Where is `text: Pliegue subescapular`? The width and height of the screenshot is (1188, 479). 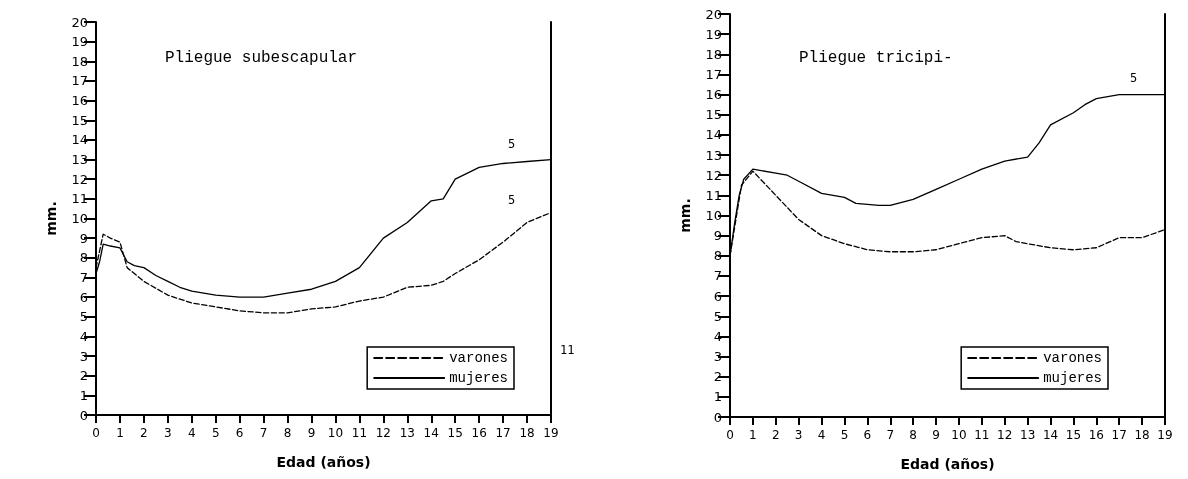
text: Pliegue subescapular is located at coordinates (261, 58).